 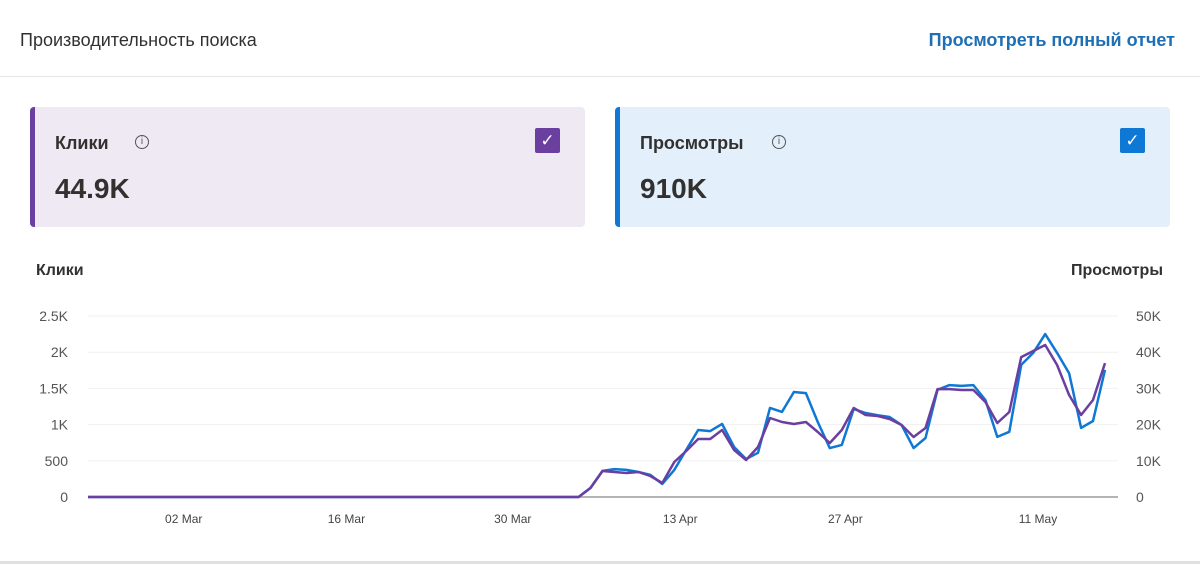 What do you see at coordinates (60, 425) in the screenshot?
I see `left-tick-label: 1K` at bounding box center [60, 425].